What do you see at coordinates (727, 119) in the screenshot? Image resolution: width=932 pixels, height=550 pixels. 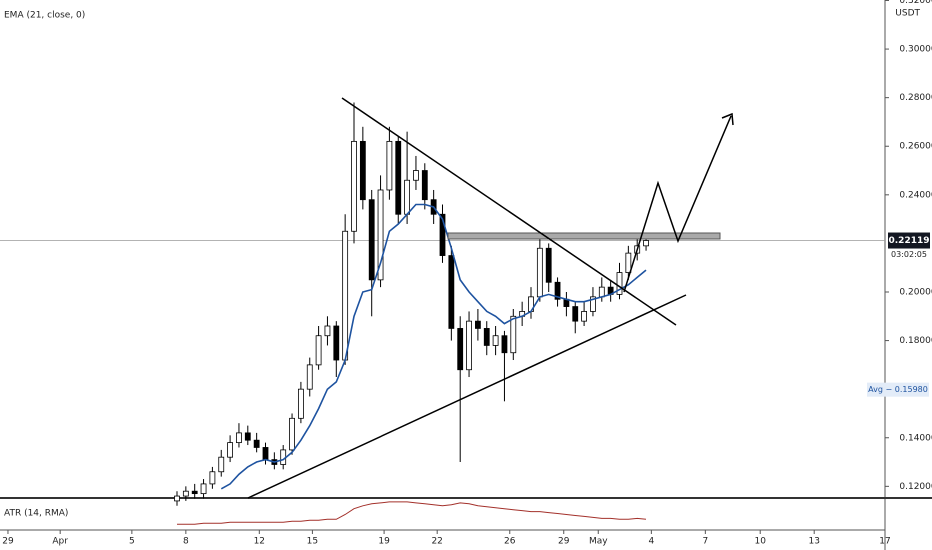 I see `arrow-head` at bounding box center [727, 119].